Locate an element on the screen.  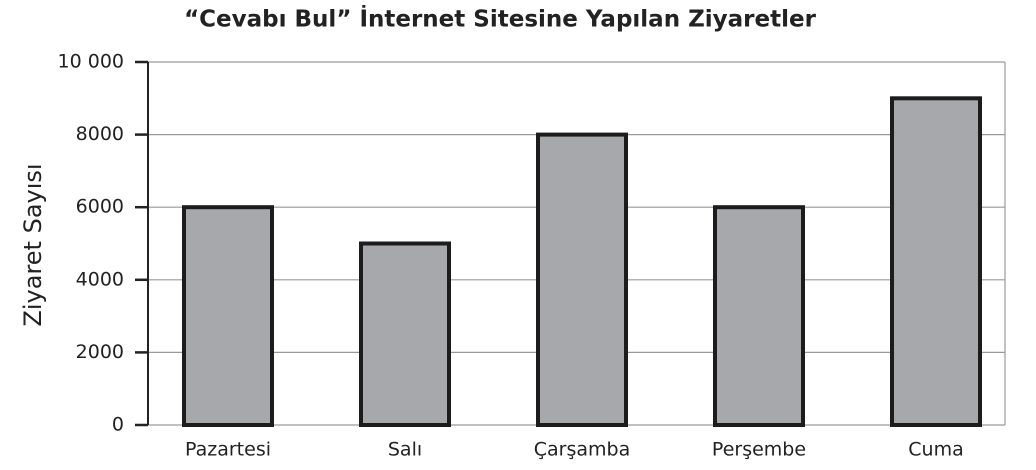
x-tick-label: Pazartesi is located at coordinates (228, 450).